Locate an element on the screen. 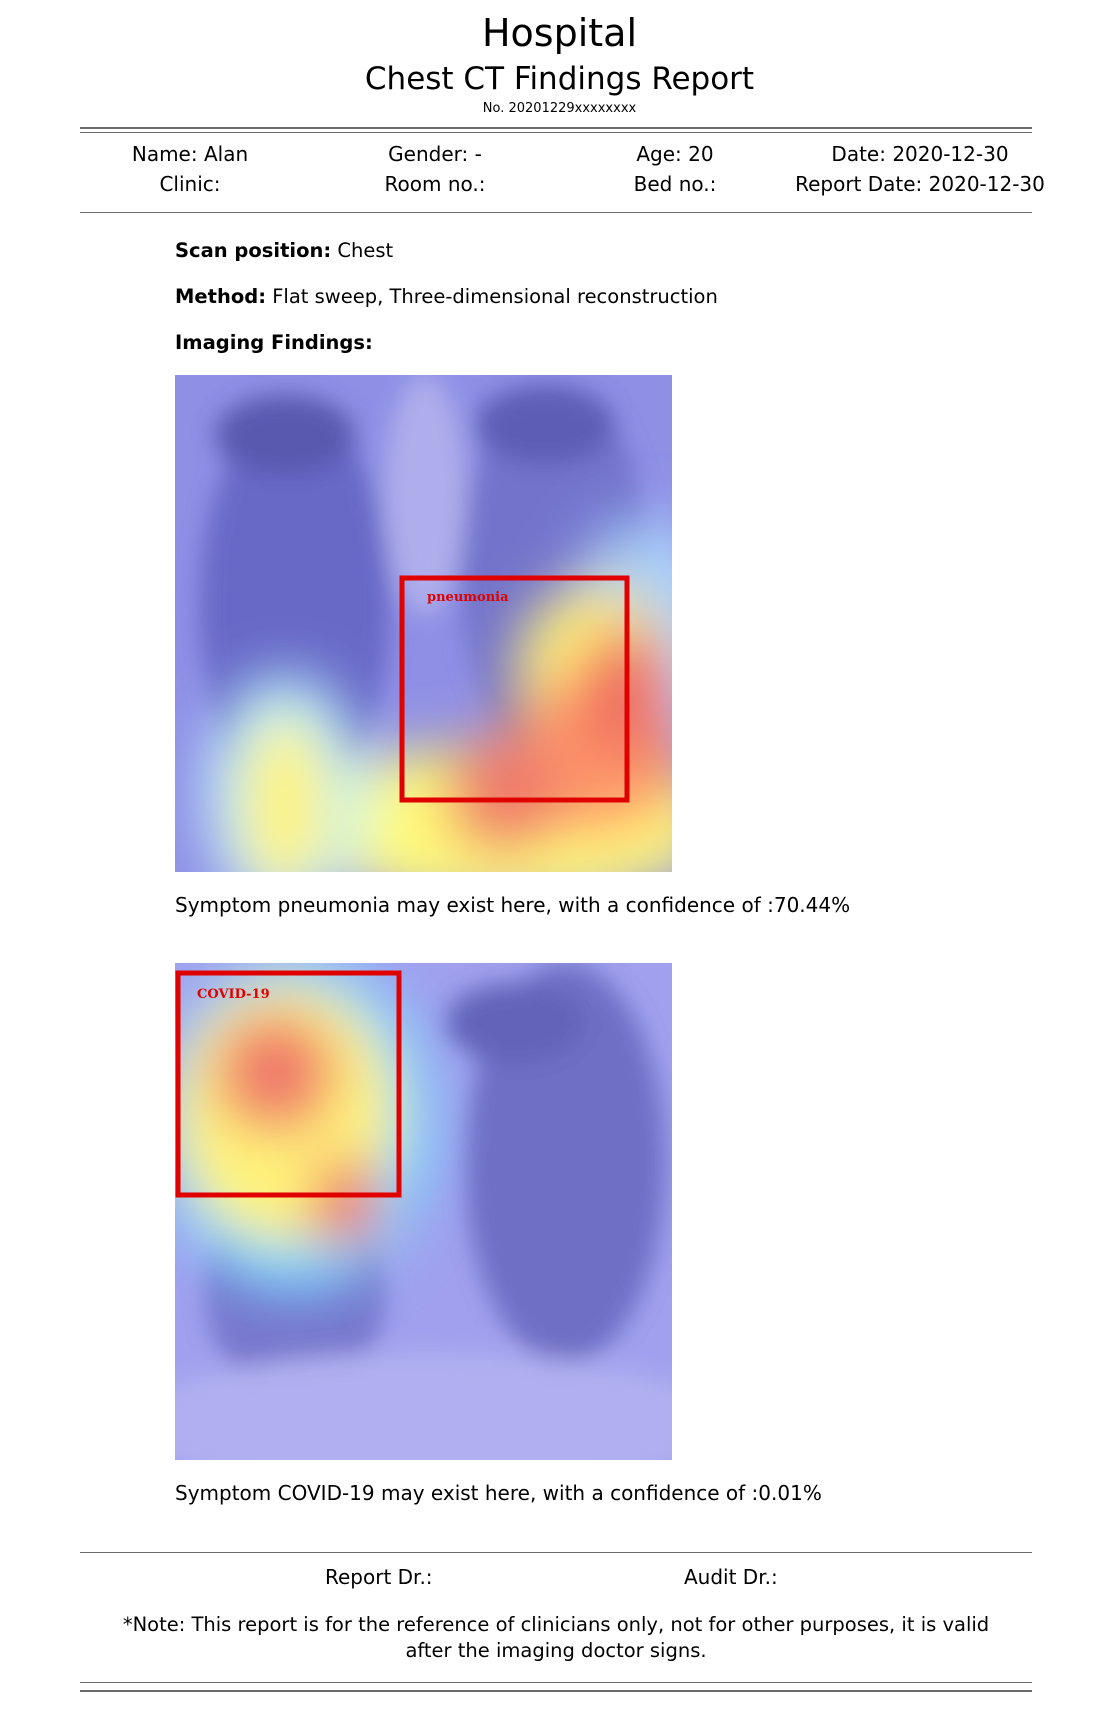 This screenshot has width=1119, height=1731. room-number: Room no.: is located at coordinates (435, 184).